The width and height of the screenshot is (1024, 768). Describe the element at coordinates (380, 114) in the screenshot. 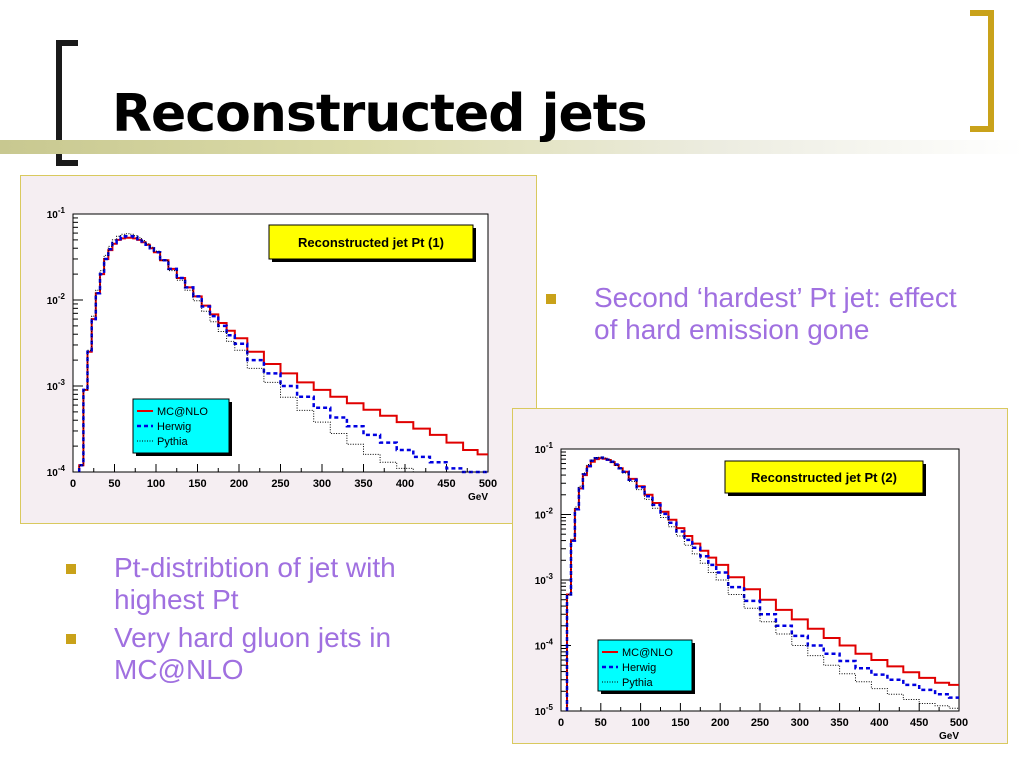

I see `slide-title: Reconstructed jets` at that location.